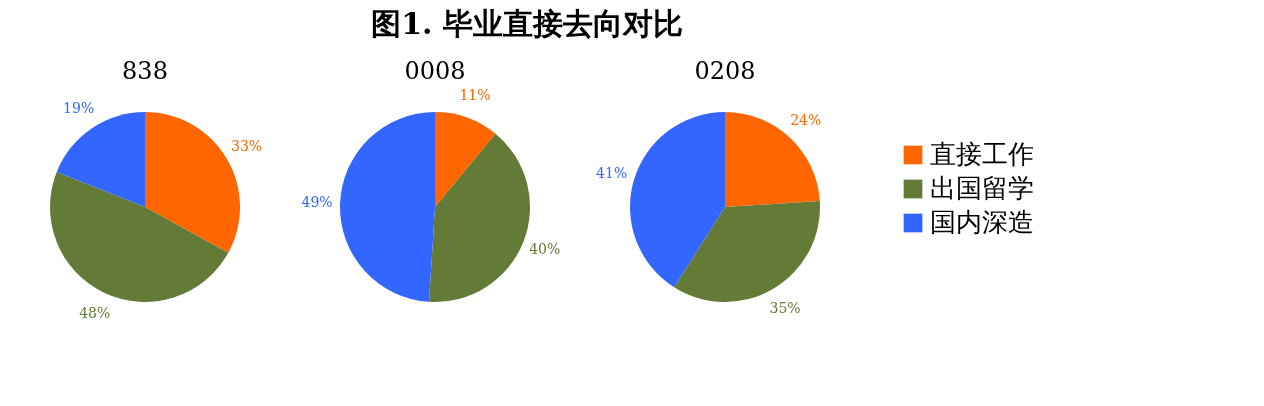 This screenshot has width=1264, height=406. I want to click on data-label: 19%, so click(79, 108).